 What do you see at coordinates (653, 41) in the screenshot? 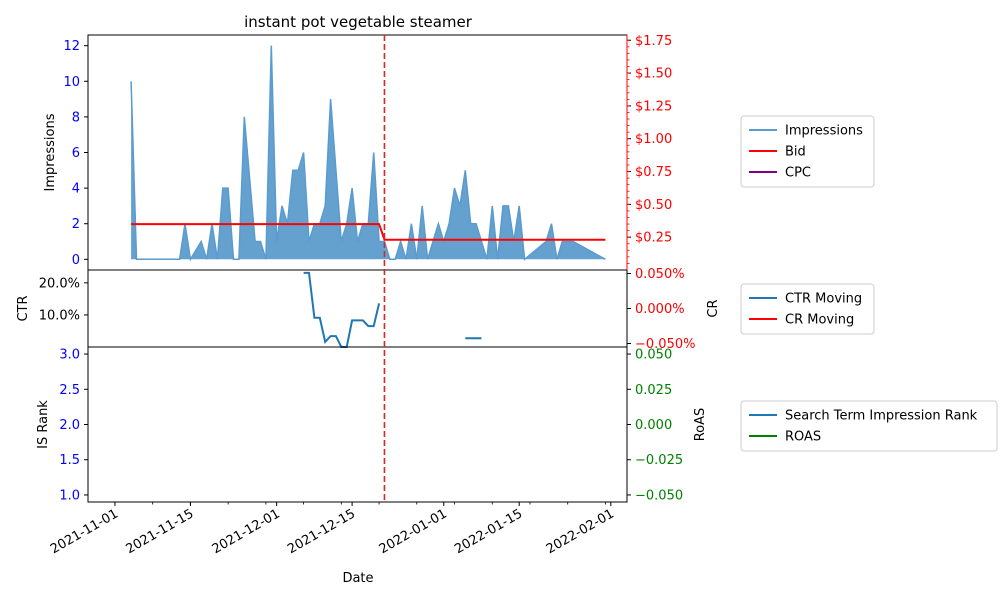
I see `top-ytick-label-right: $1.75` at bounding box center [653, 41].